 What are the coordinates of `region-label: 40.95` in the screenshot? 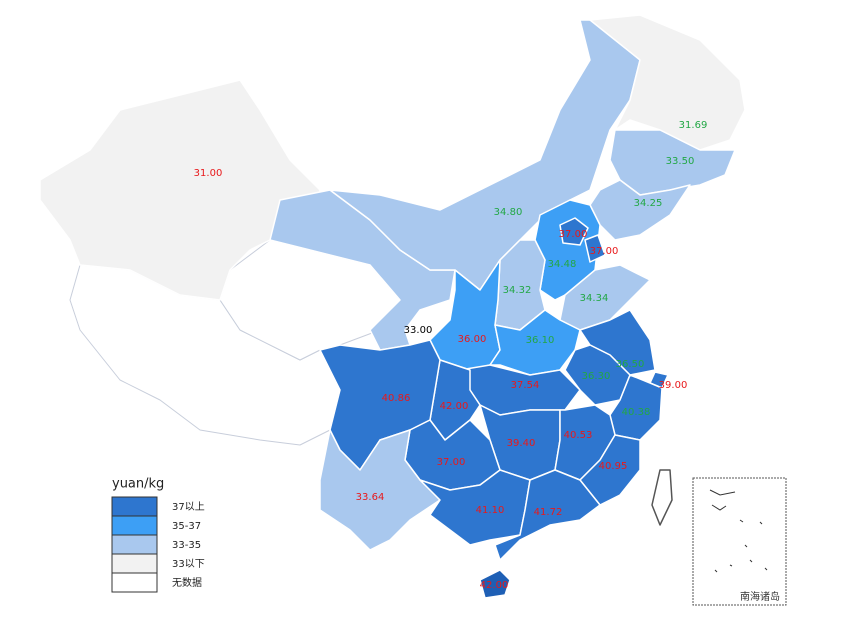 It's located at (613, 466).